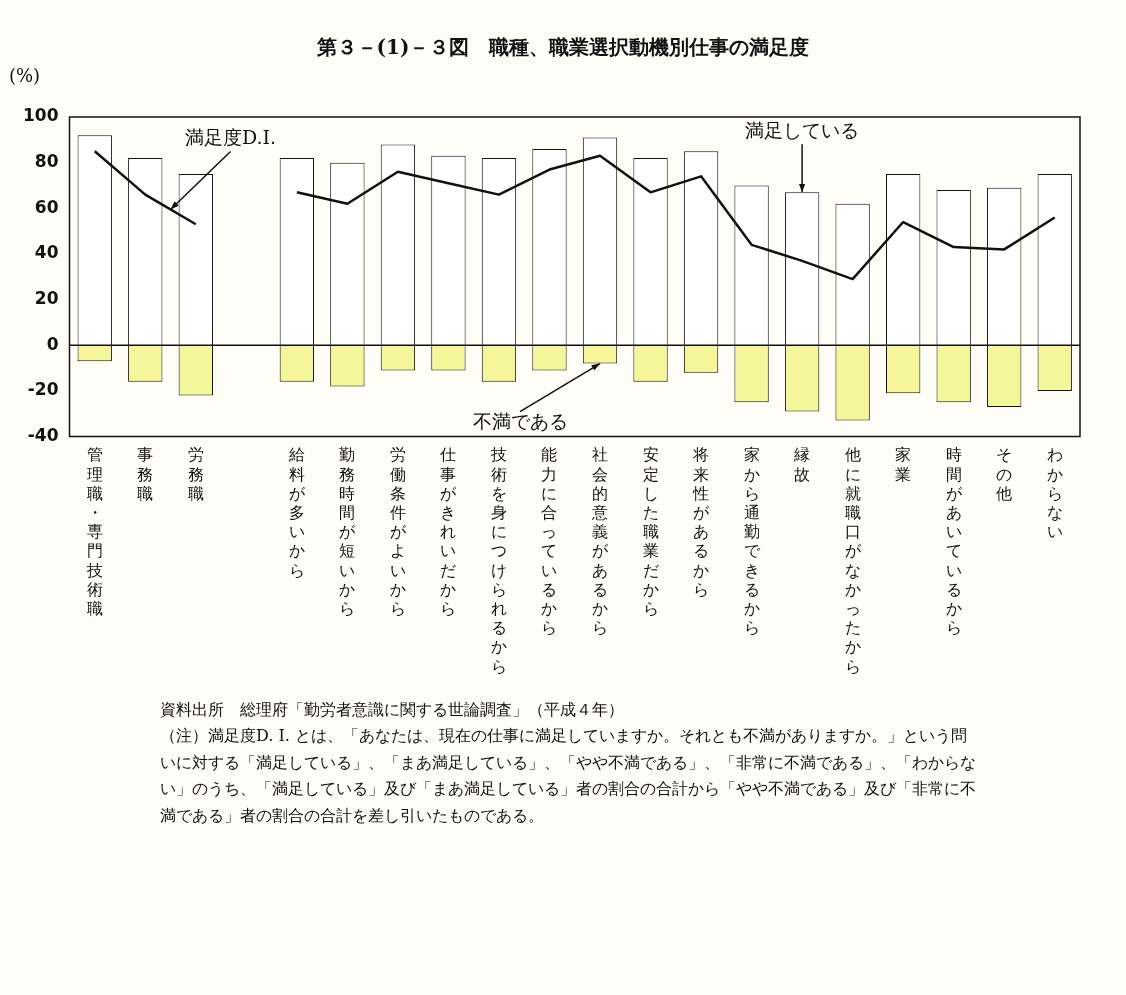 This screenshot has height=995, width=1126. I want to click on category-label: 仕事がきれいだから, so click(448, 531).